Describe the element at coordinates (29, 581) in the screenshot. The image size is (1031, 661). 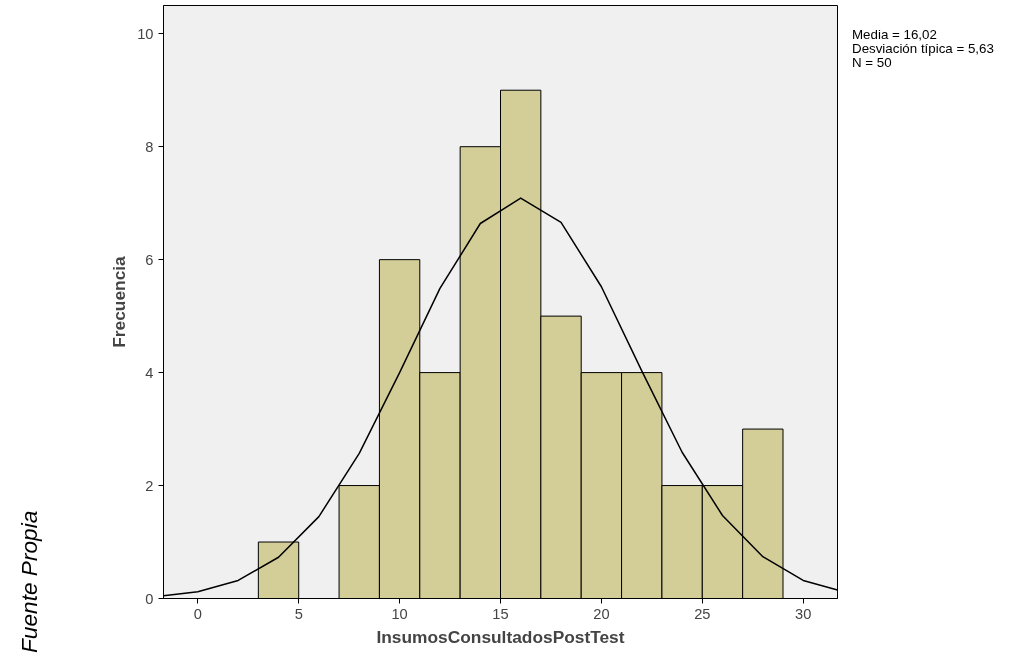
I see `source-note: Fuente Propia` at that location.